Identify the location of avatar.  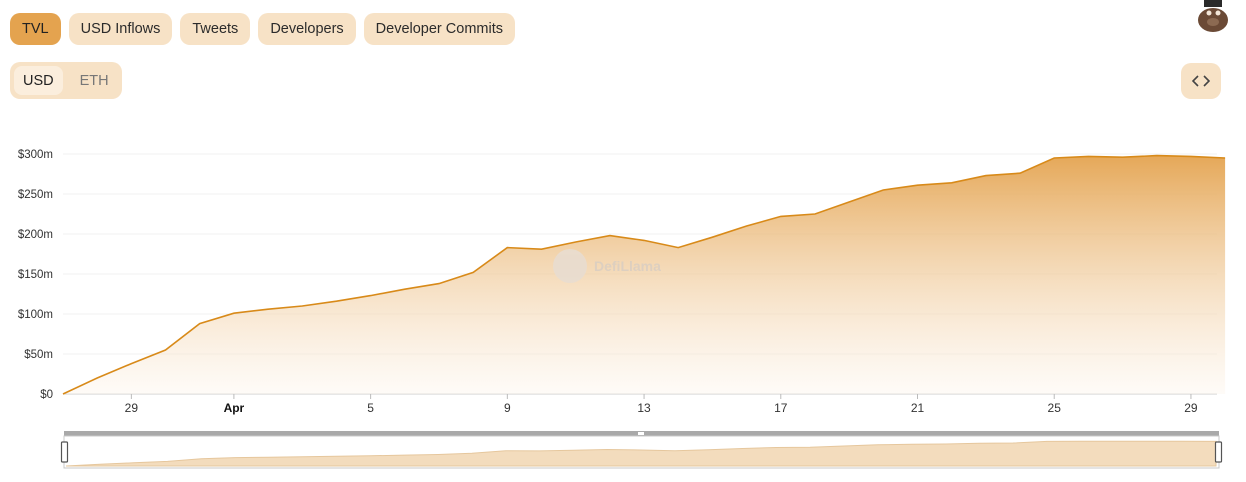
(1213, 16).